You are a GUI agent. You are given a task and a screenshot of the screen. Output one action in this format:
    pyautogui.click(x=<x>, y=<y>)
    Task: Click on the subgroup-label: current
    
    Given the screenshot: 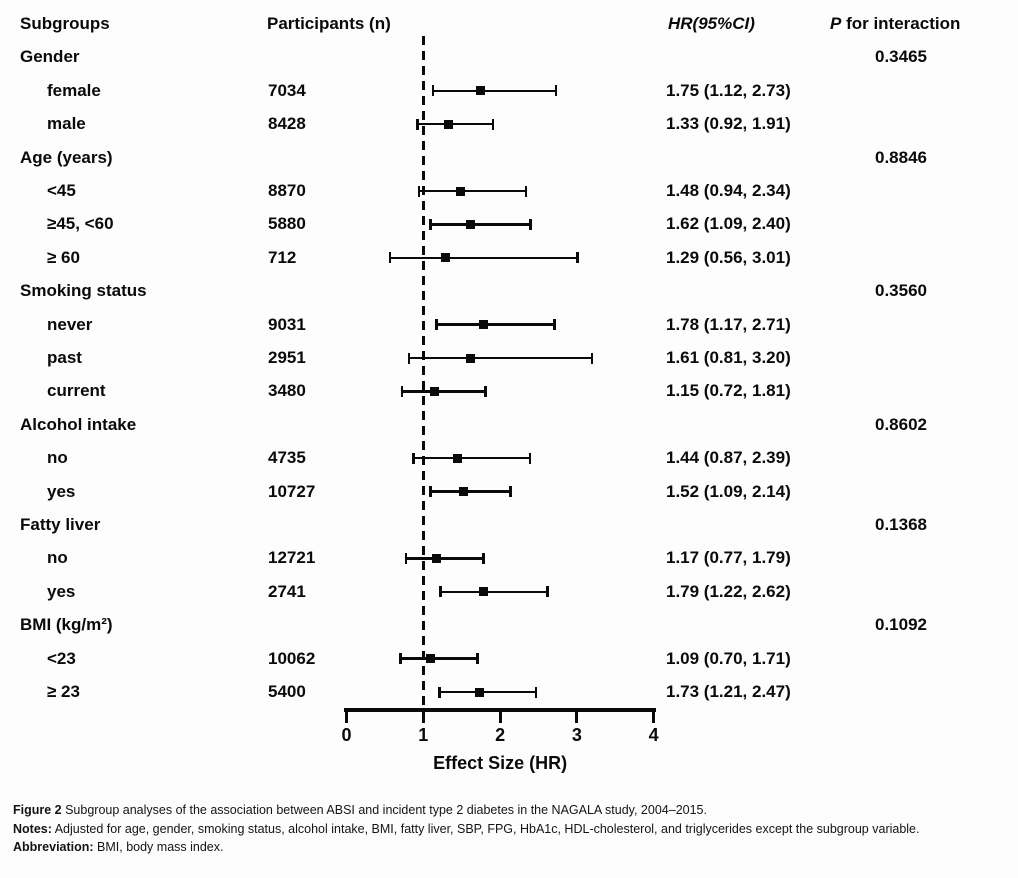 What is the action you would take?
    pyautogui.click(x=76, y=391)
    